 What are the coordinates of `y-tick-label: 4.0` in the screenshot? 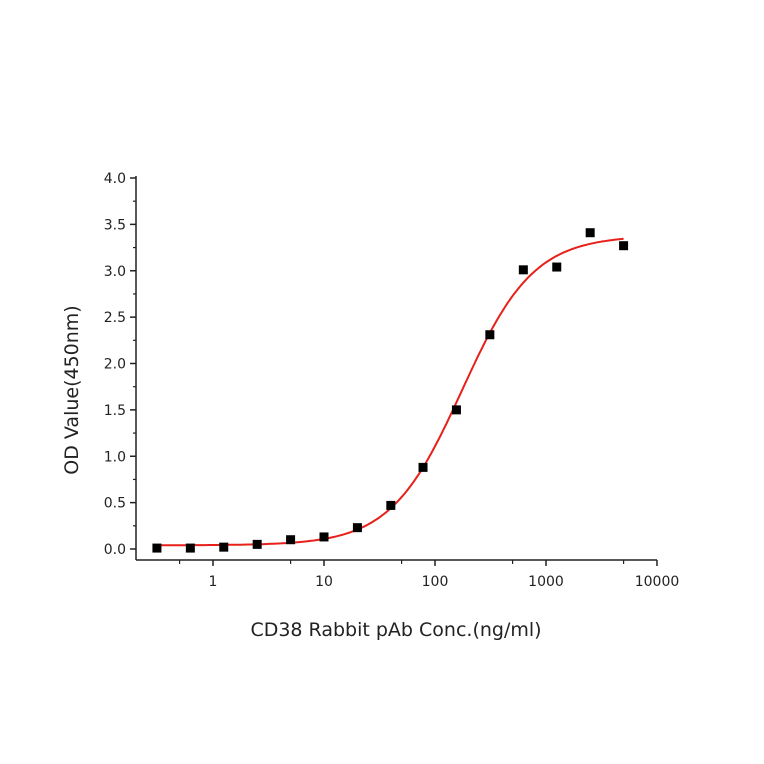 It's located at (115, 179).